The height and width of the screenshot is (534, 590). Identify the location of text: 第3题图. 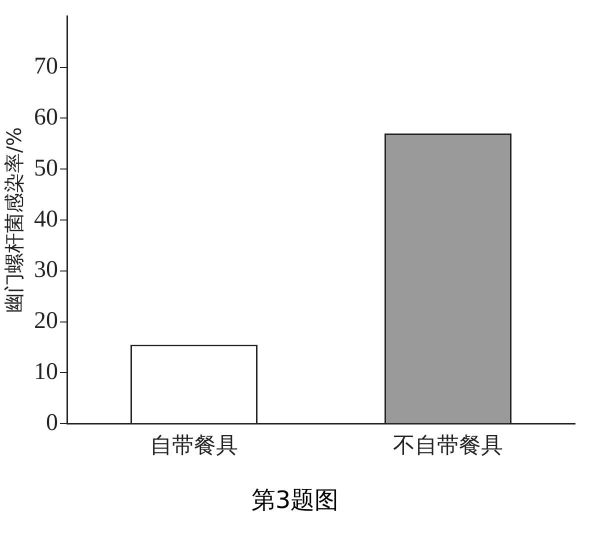
(295, 500).